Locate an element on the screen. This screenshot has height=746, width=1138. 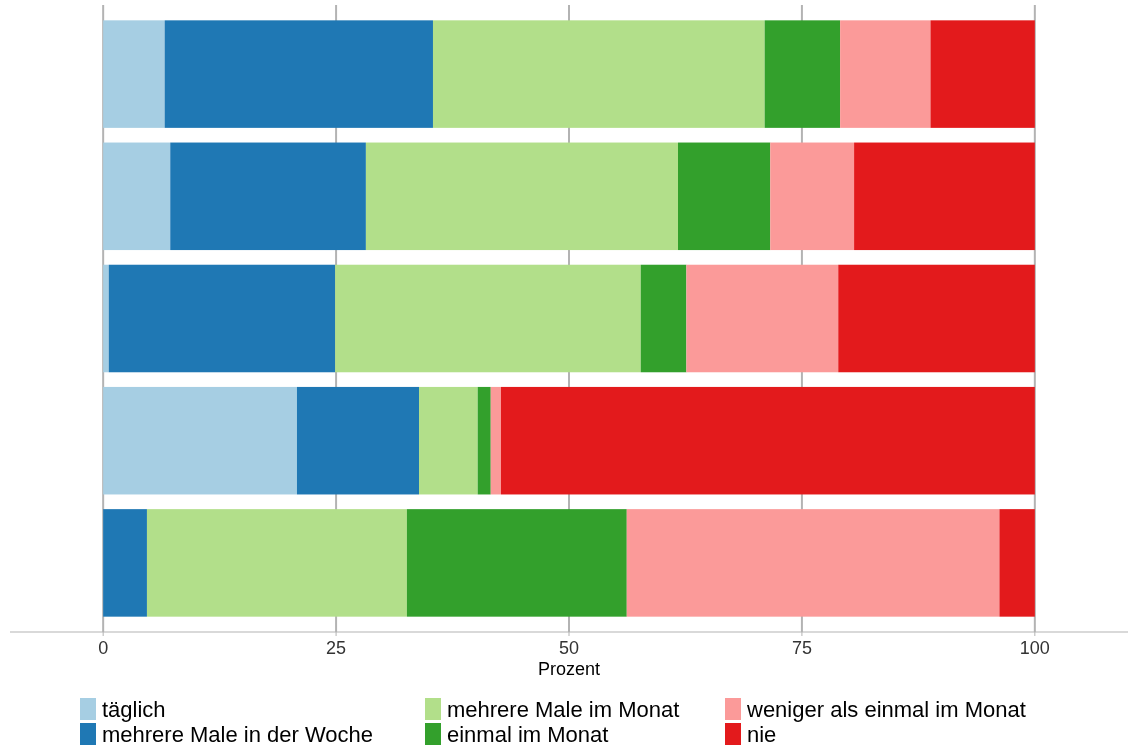
legend-label: mehrere Male in der Woche is located at coordinates (238, 734).